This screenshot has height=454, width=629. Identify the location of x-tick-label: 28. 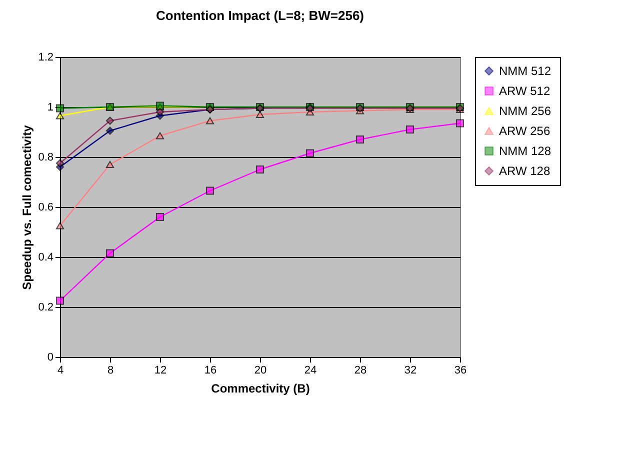
(360, 370).